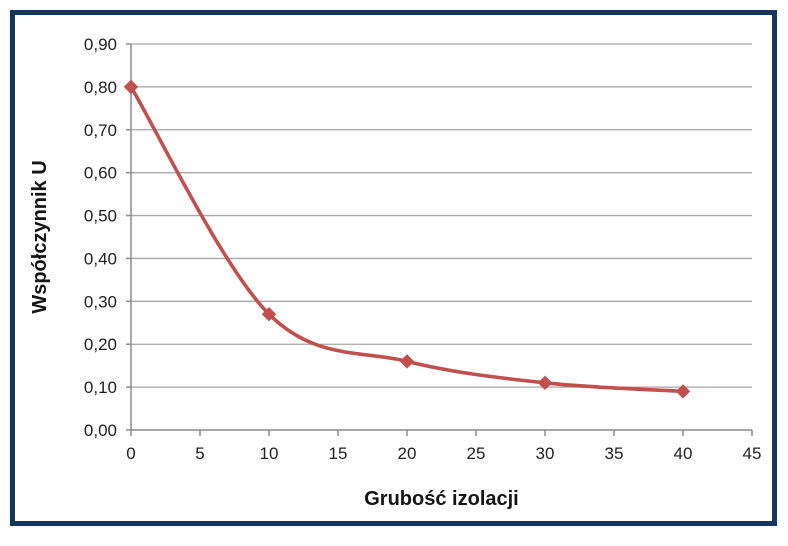  I want to click on y-tick-label: 0,60, so click(100, 173).